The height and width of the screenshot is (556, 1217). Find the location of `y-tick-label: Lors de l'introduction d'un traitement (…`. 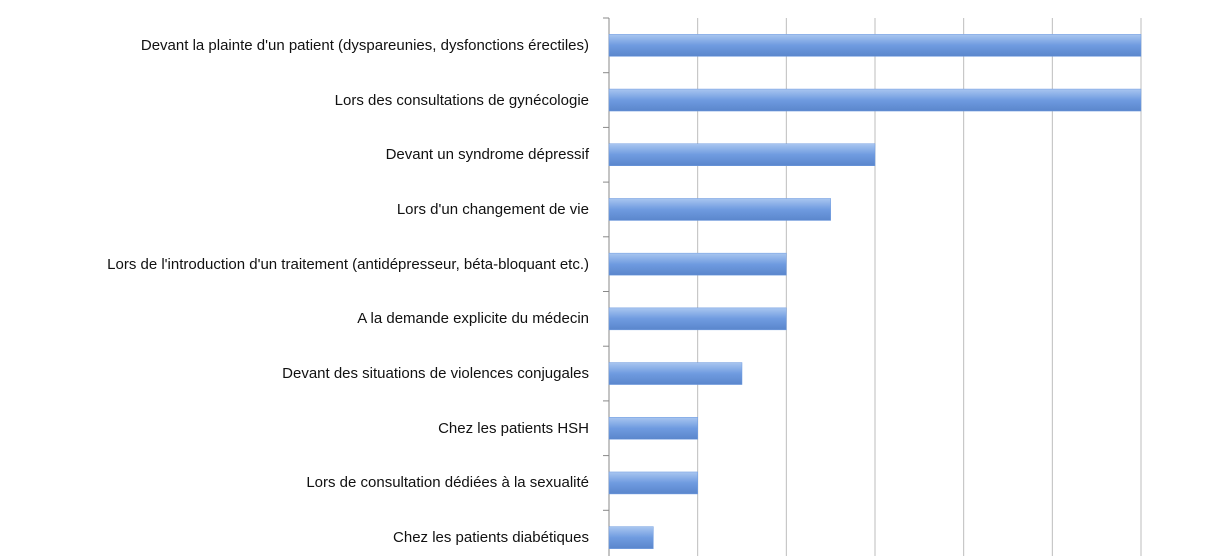

y-tick-label: Lors de l'introduction d'un traitement (… is located at coordinates (348, 264).